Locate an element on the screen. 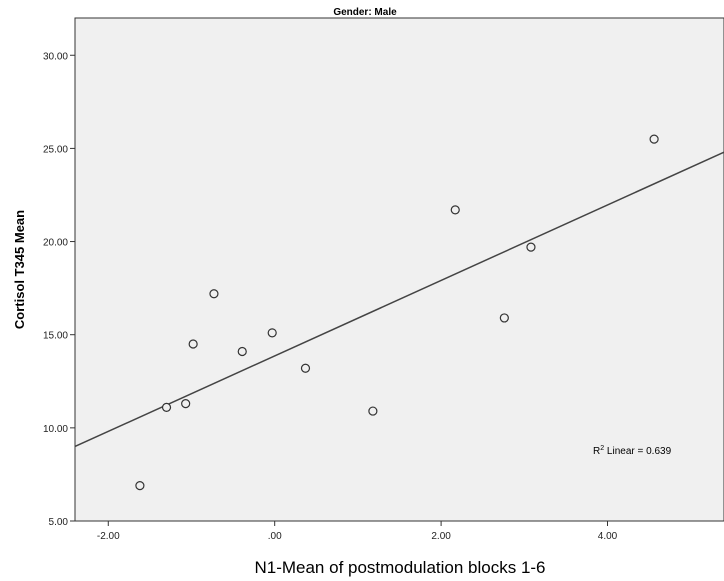 Image resolution: width=724 pixels, height=581 pixels. r2-annotation: R2 Linear = 0.639 is located at coordinates (632, 451).